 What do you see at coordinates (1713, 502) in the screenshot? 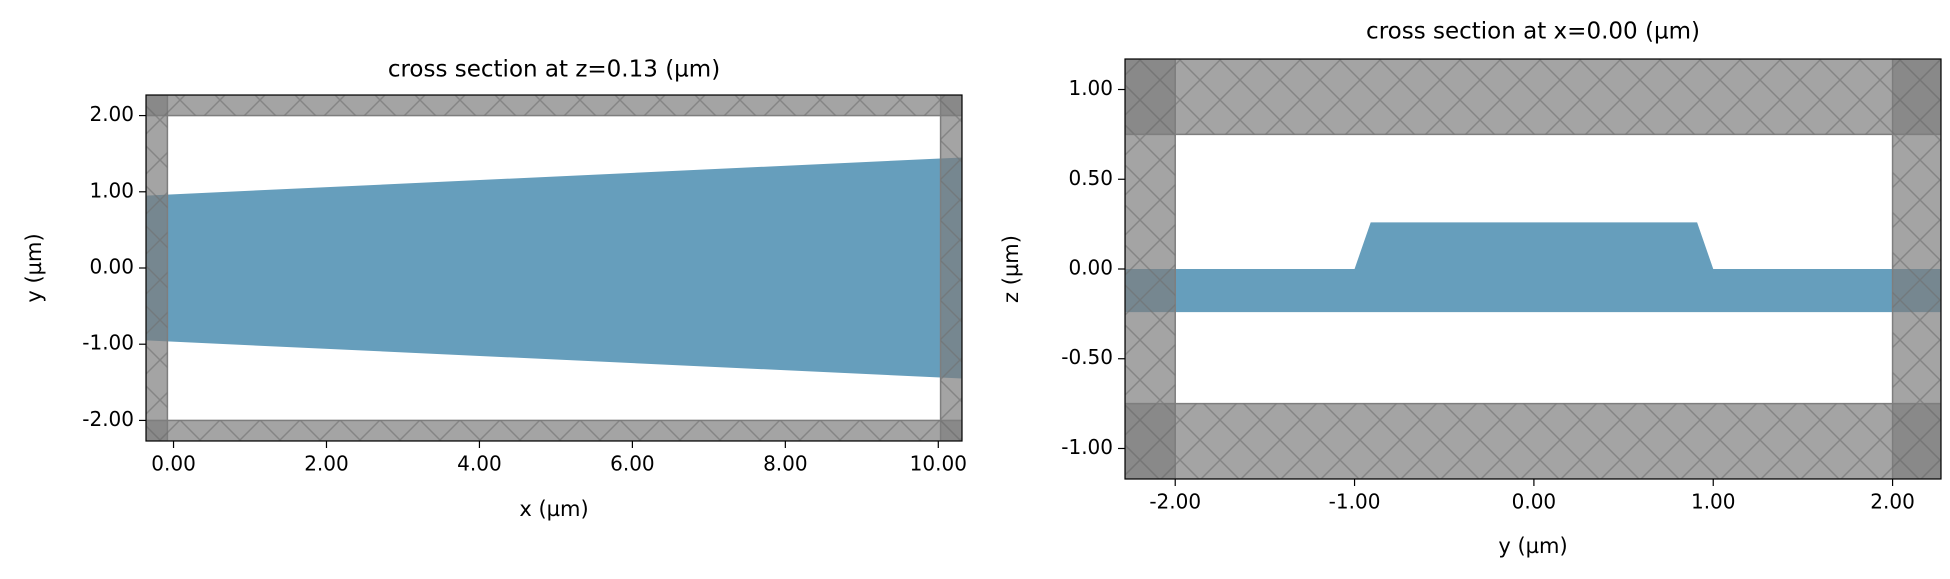
I see `x-tick-label: 1.00` at bounding box center [1713, 502].